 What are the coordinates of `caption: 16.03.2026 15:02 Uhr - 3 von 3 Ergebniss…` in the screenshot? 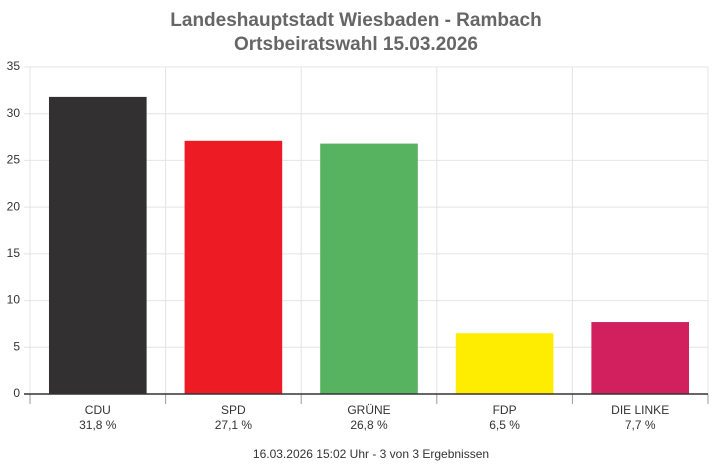 It's located at (371, 454).